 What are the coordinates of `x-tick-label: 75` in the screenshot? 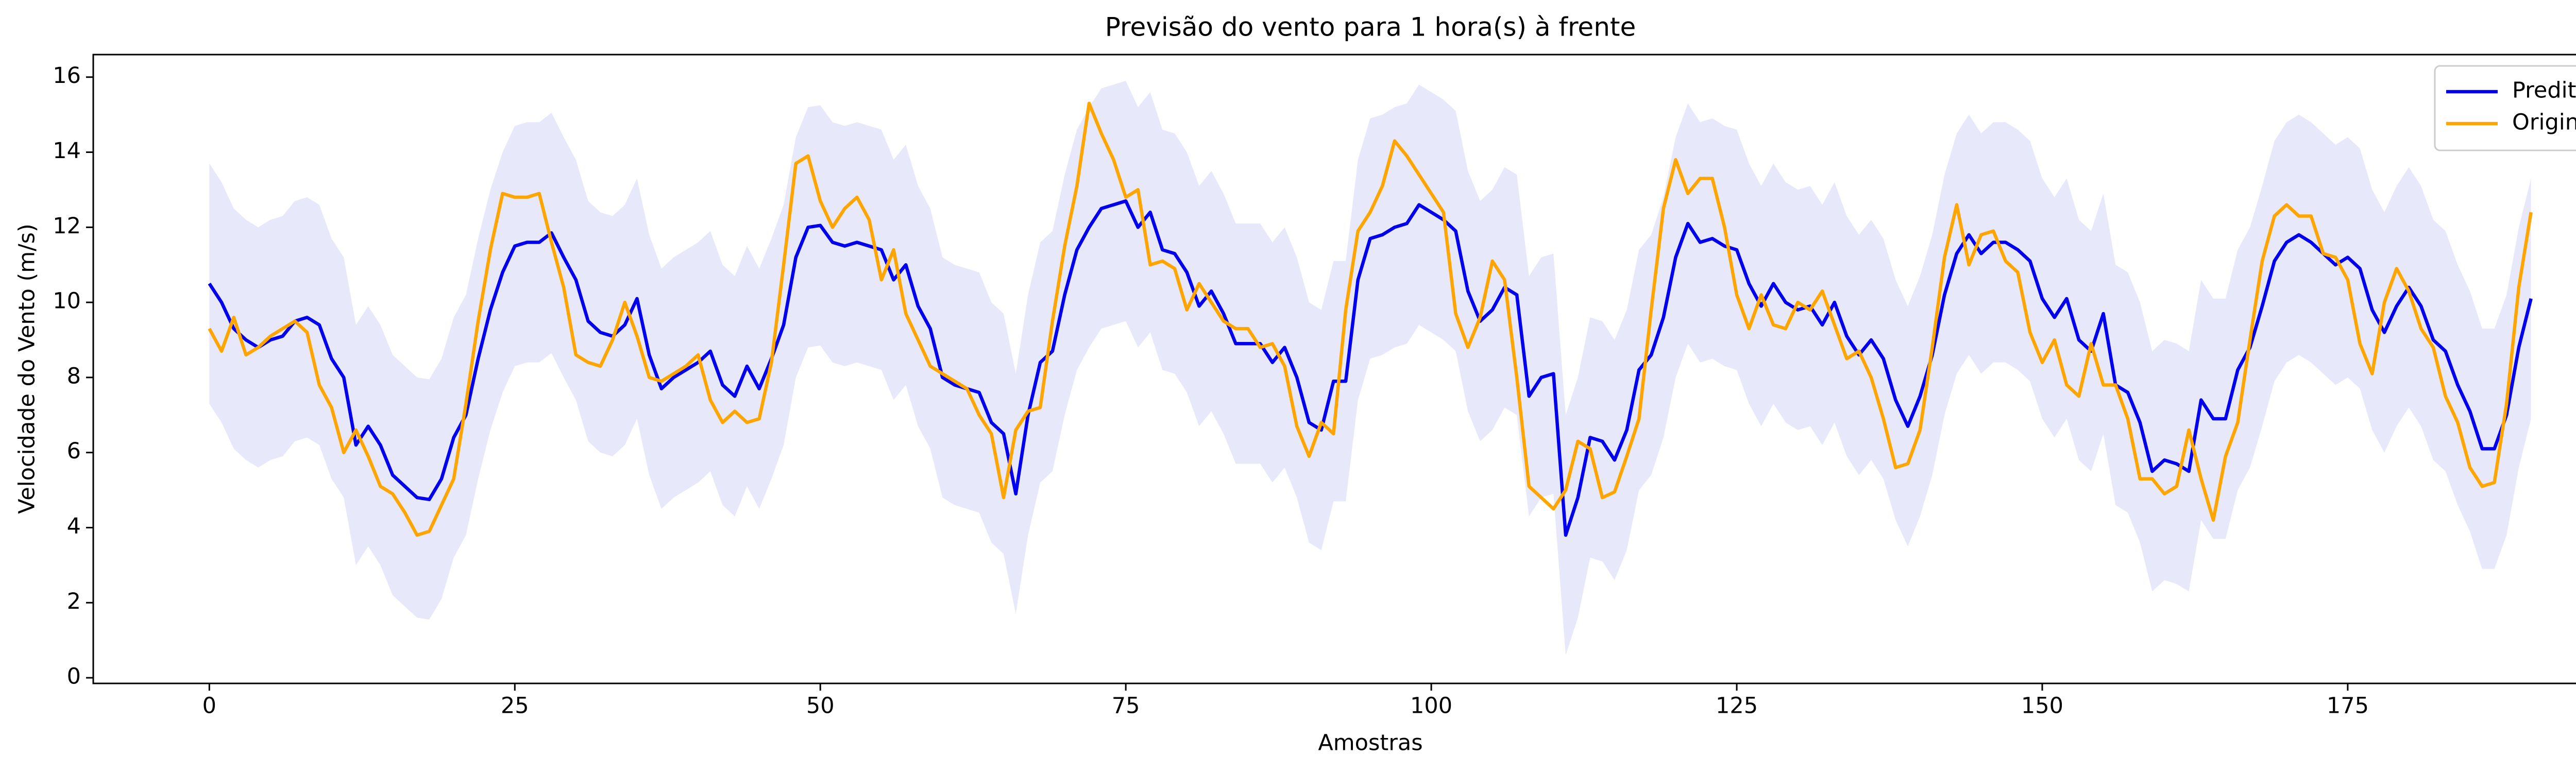 It's located at (1126, 706).